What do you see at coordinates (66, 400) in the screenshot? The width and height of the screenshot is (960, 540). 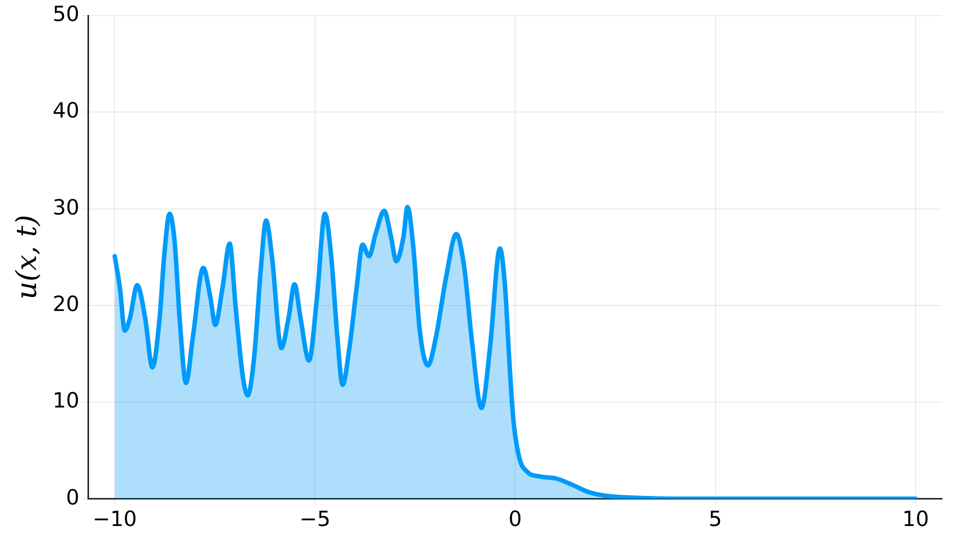 I see `y-tick-label: 10` at bounding box center [66, 400].